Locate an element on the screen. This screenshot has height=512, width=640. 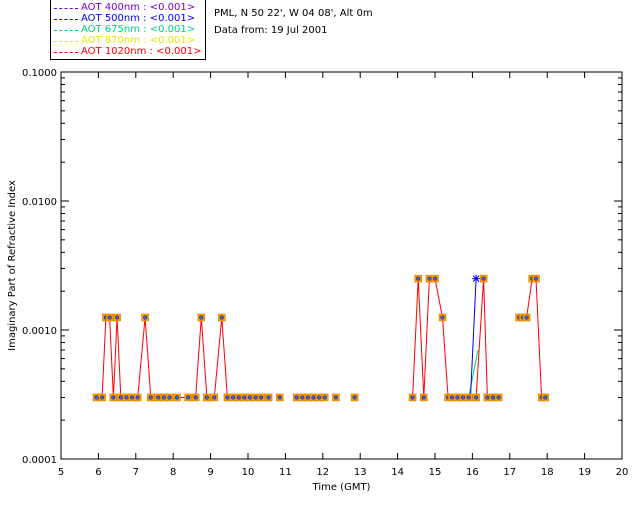
legend-label-400nm: AOT 400nm : <0.001> is located at coordinates (138, 7).